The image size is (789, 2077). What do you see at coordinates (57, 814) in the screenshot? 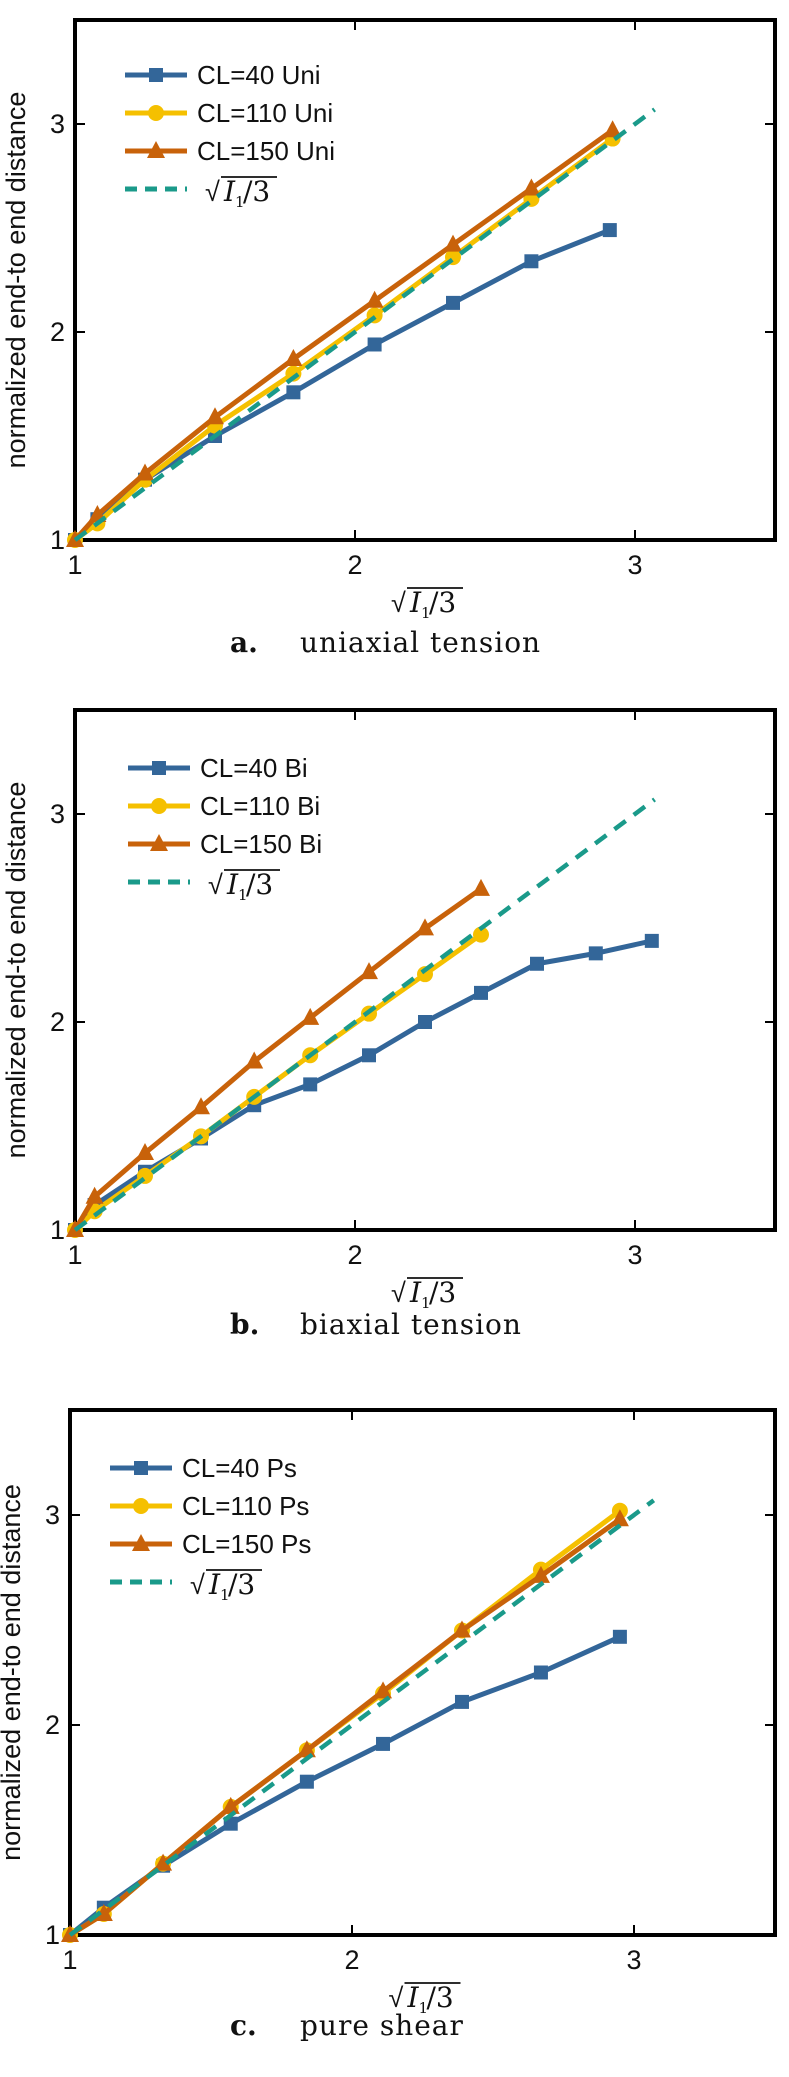
I see `y-tick-label: 3` at bounding box center [57, 814].